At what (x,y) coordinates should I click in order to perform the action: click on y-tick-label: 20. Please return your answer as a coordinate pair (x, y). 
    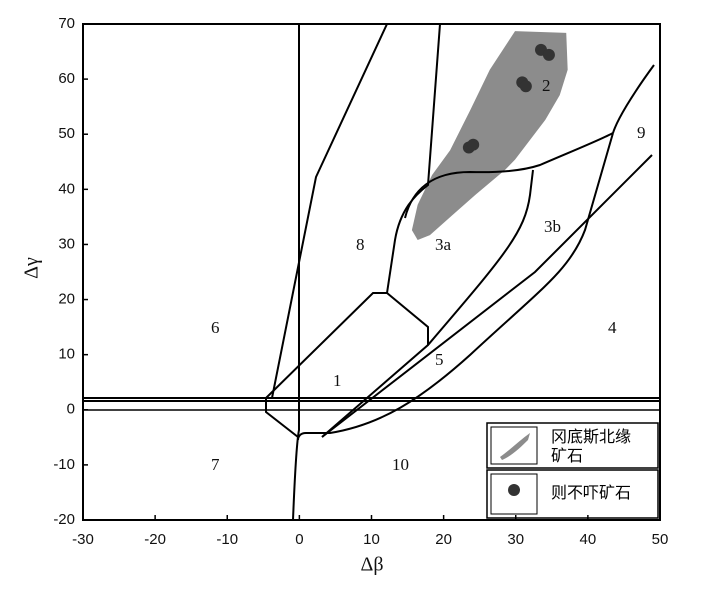
    Looking at the image, I should click on (66, 299).